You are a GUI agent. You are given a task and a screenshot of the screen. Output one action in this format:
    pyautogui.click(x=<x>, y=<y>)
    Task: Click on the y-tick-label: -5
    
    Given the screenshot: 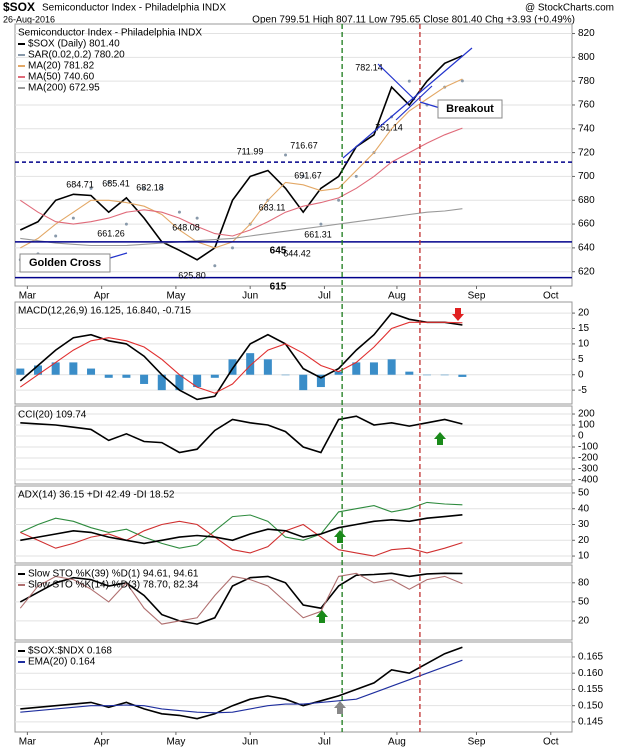 What is the action you would take?
    pyautogui.click(x=582, y=390)
    